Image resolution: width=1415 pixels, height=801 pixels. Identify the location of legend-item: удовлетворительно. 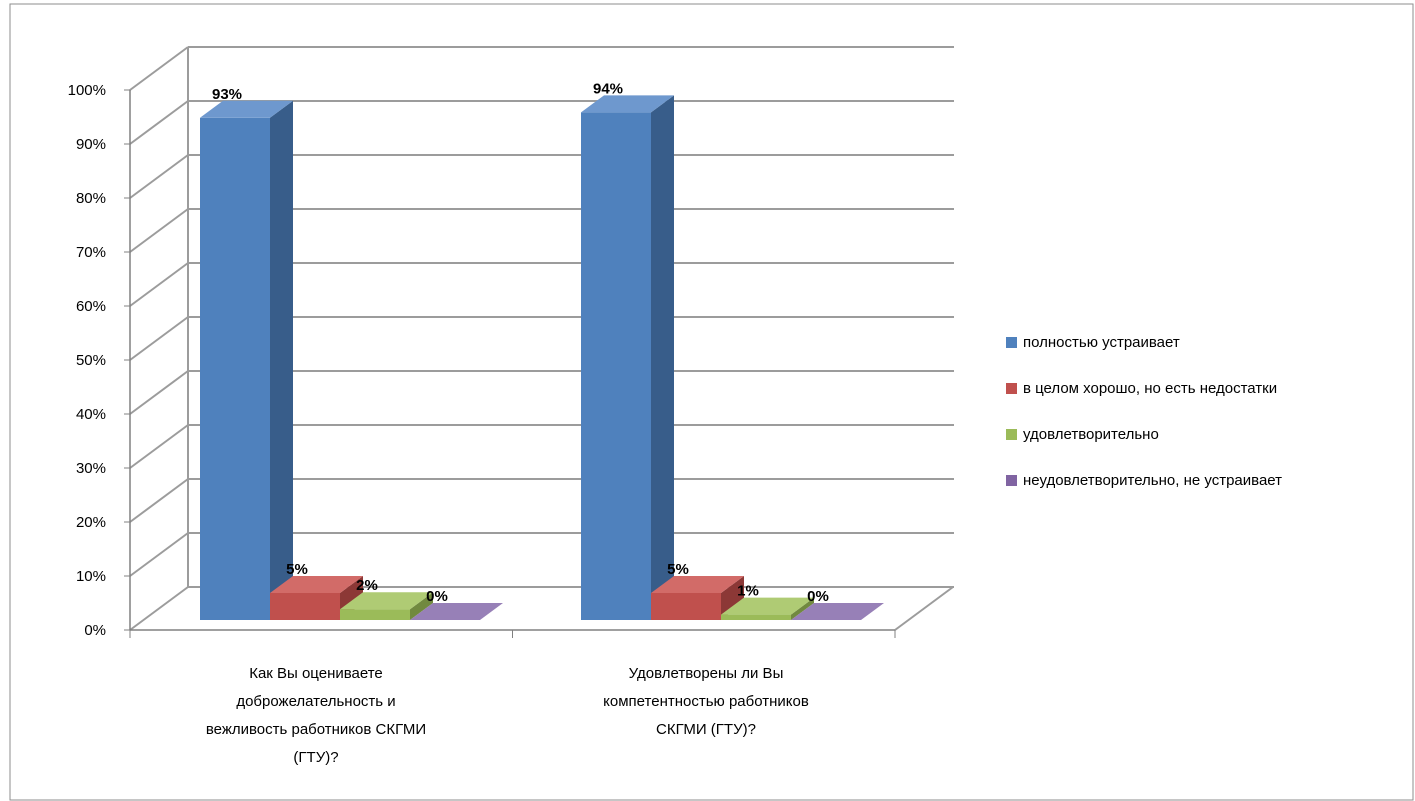
(1082, 434).